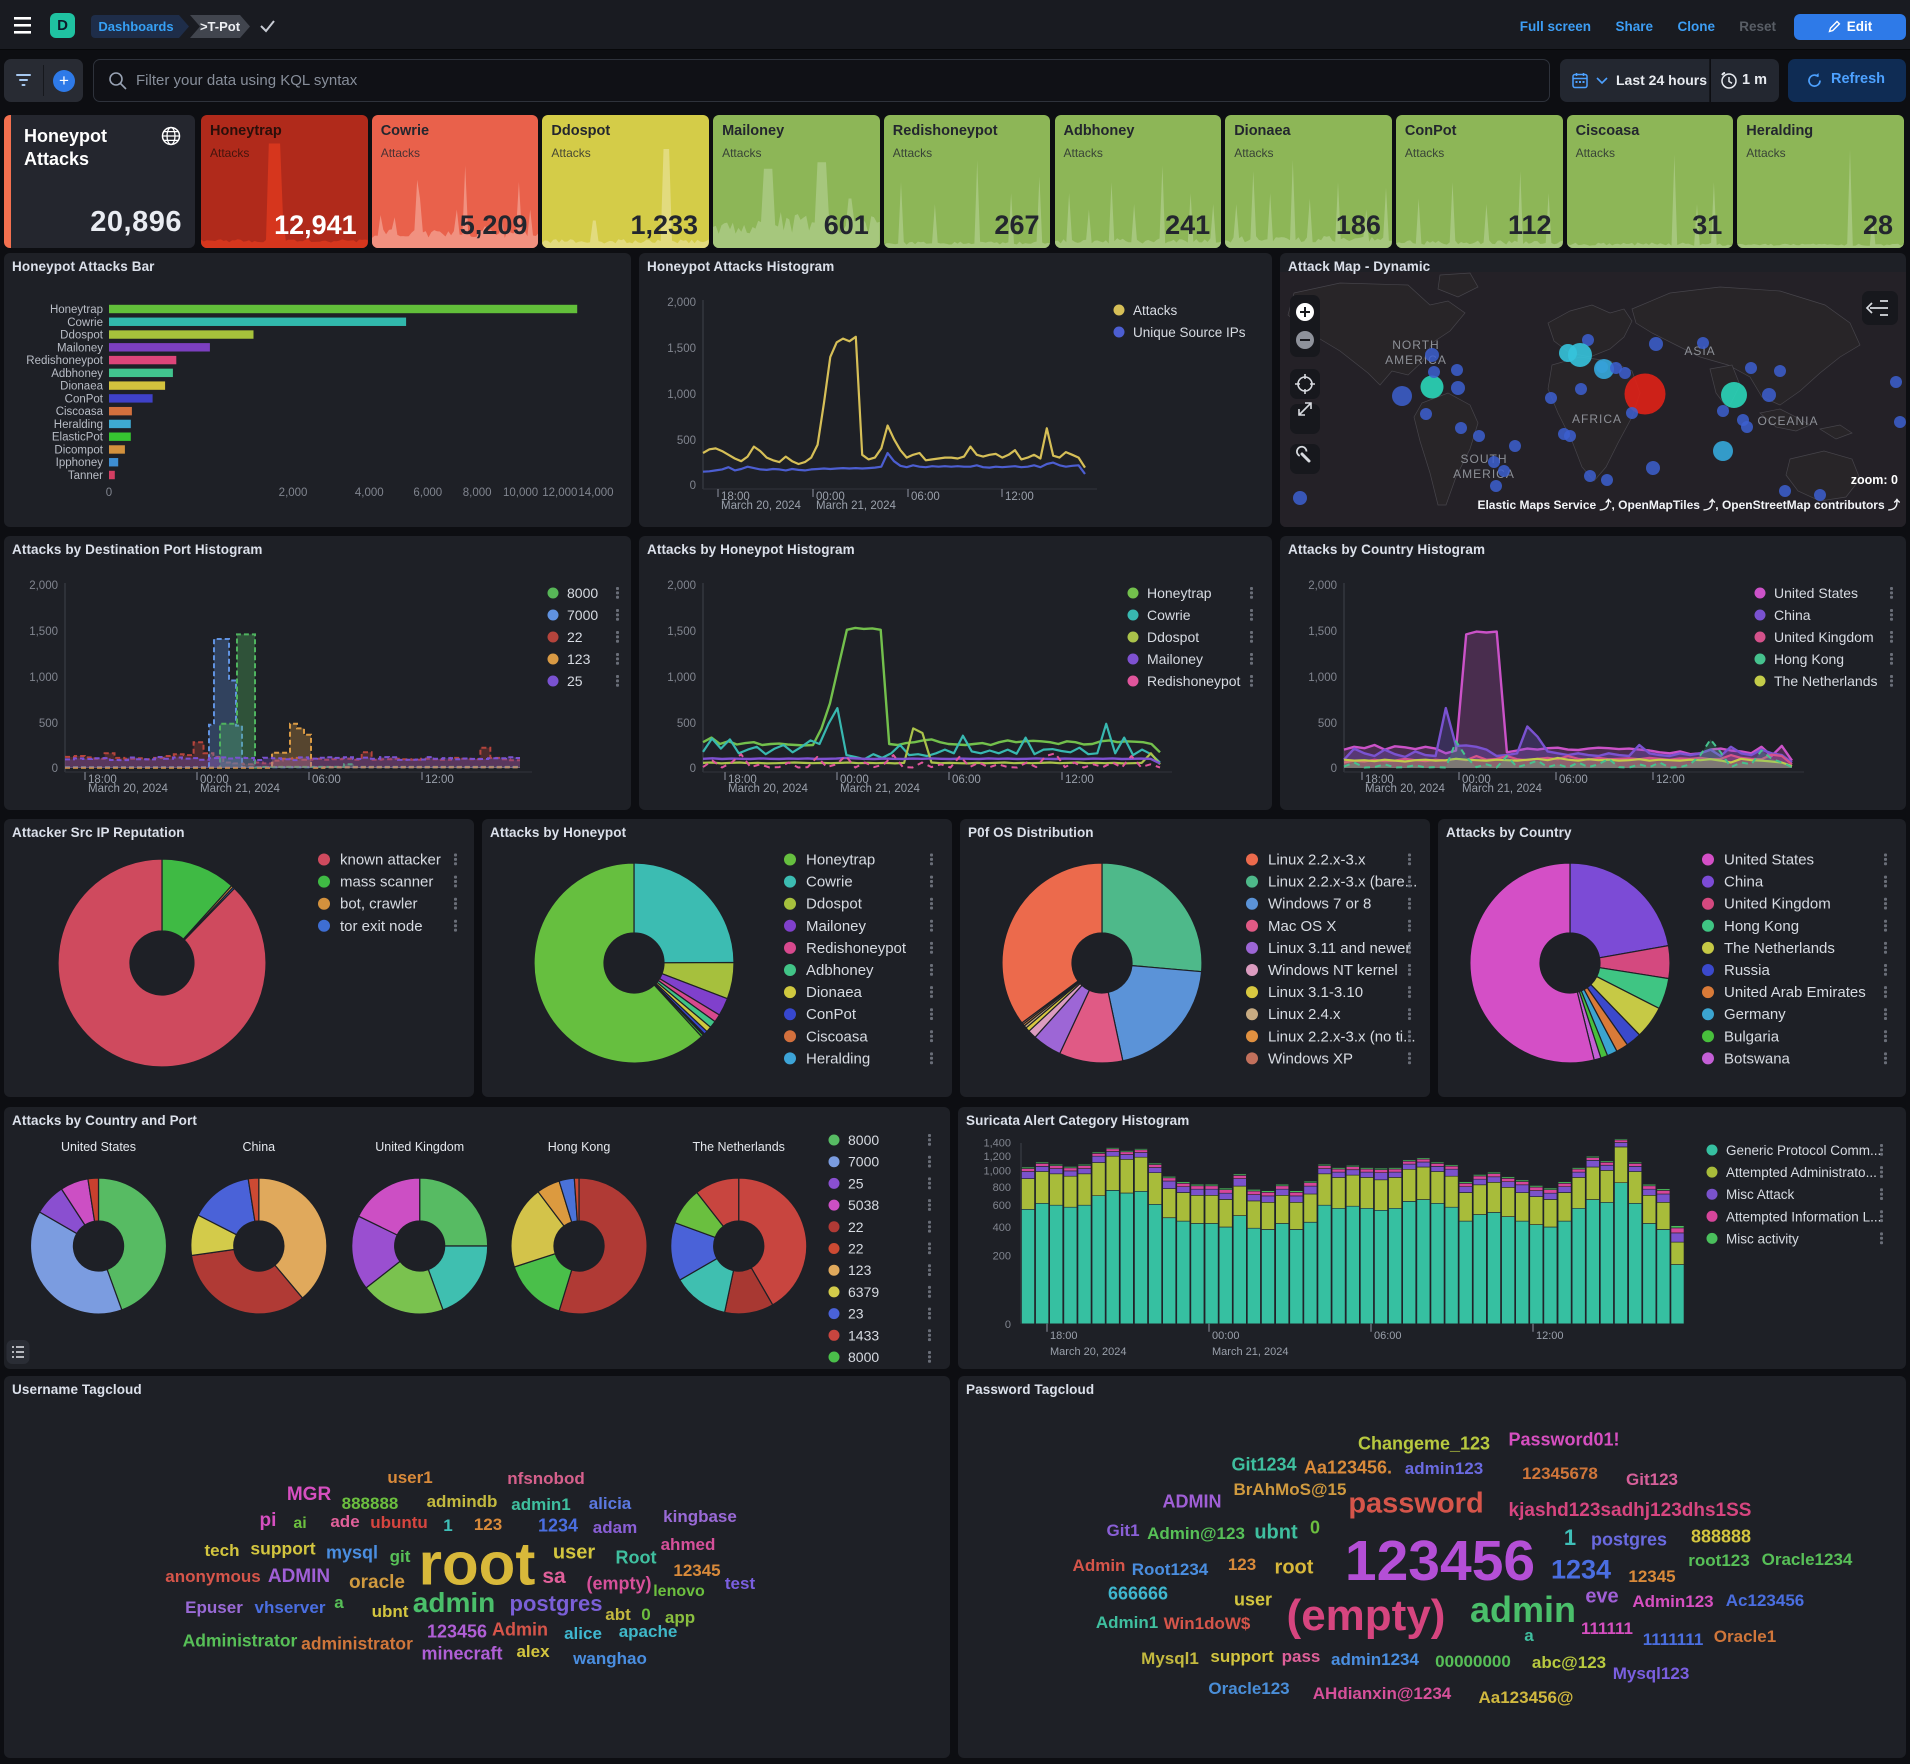 This screenshot has height=1764, width=1910. I want to click on svg-text: NORTH, so click(1415, 345).